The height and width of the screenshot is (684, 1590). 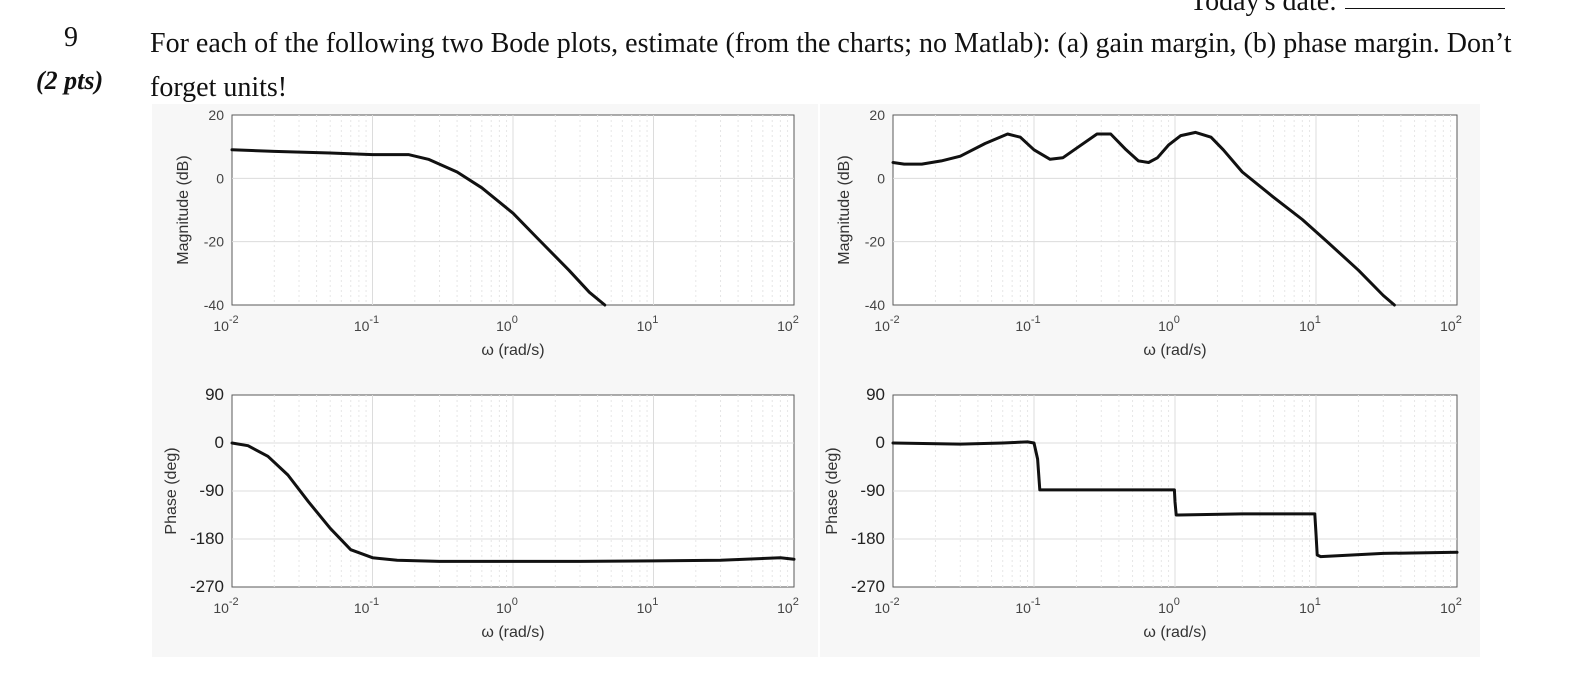 I want to click on question-number: 9, so click(x=71, y=37).